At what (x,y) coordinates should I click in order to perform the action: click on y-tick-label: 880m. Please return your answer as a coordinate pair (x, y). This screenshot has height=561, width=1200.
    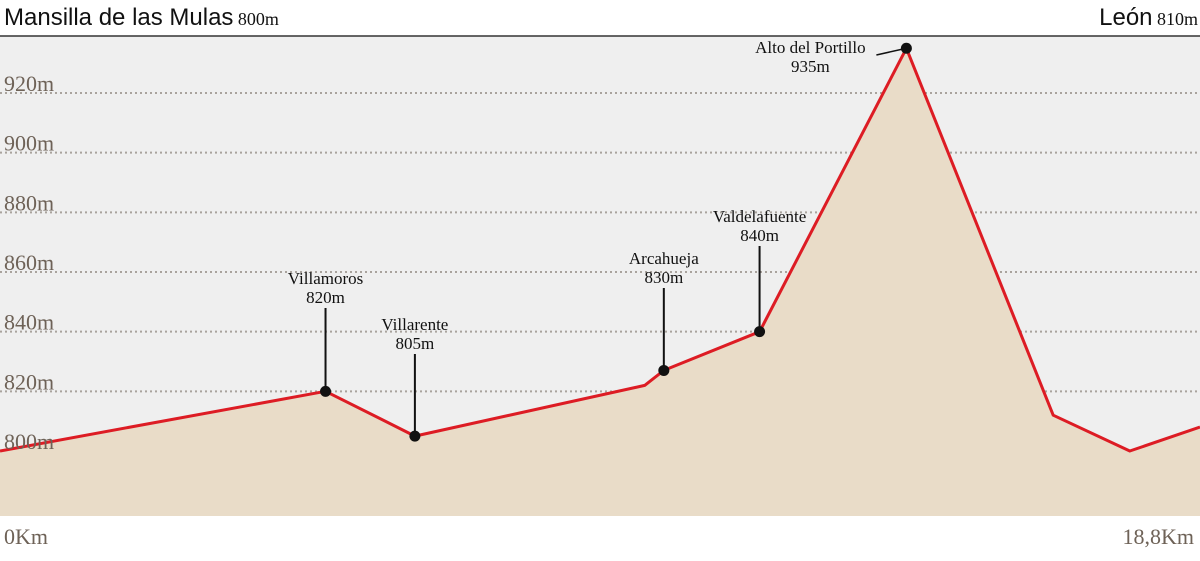
    Looking at the image, I should click on (29, 202).